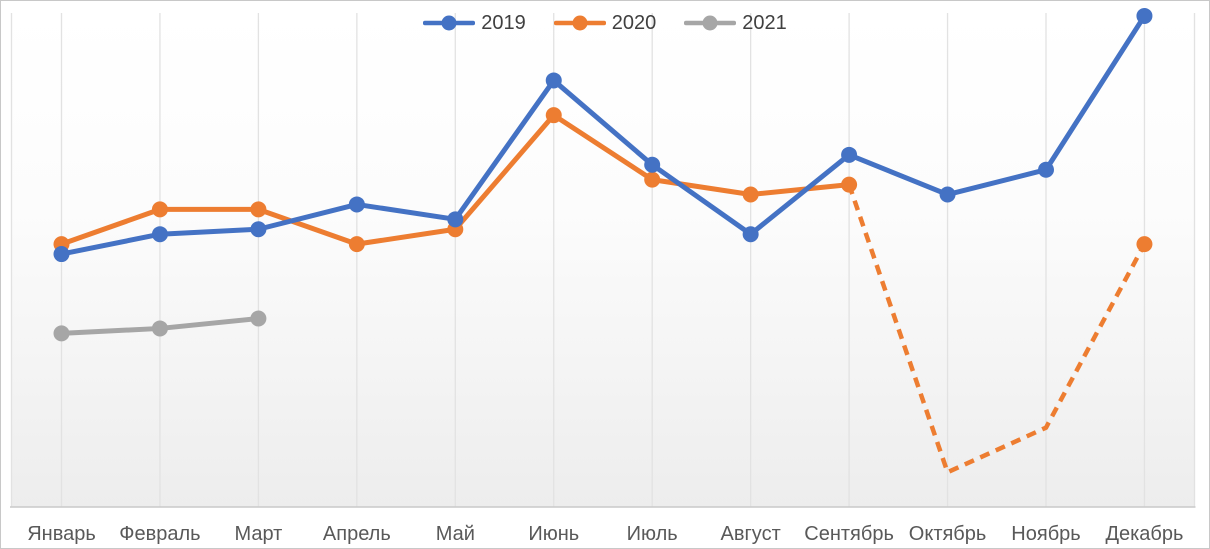 The image size is (1210, 549). I want to click on x-axis-label: Январь, so click(61, 534).